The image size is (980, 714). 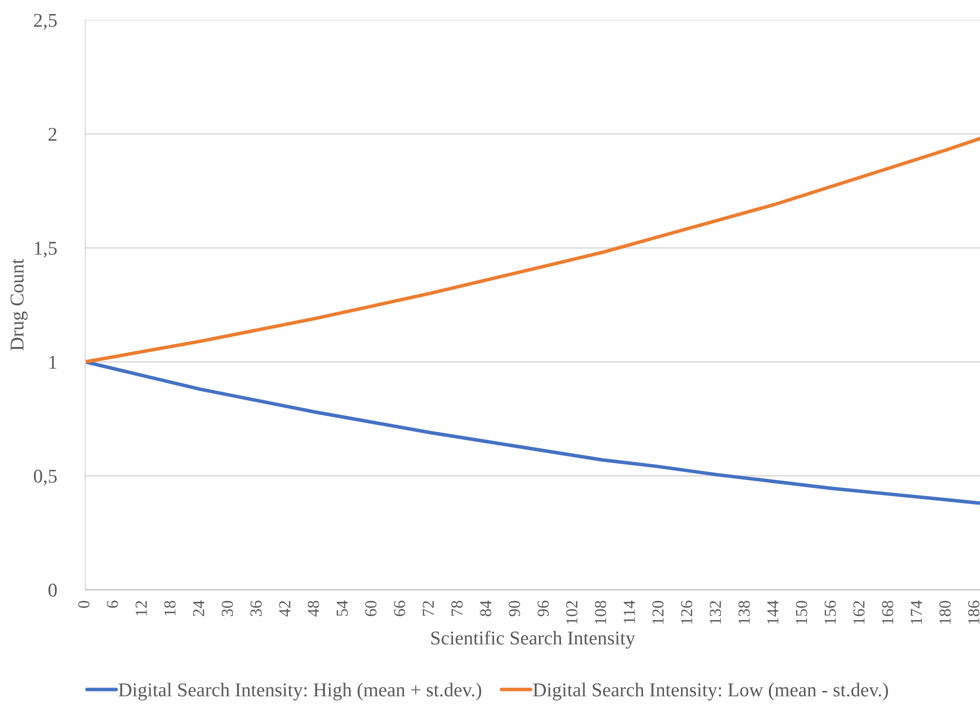 I want to click on y-tick-label: 0,5, so click(x=45, y=478).